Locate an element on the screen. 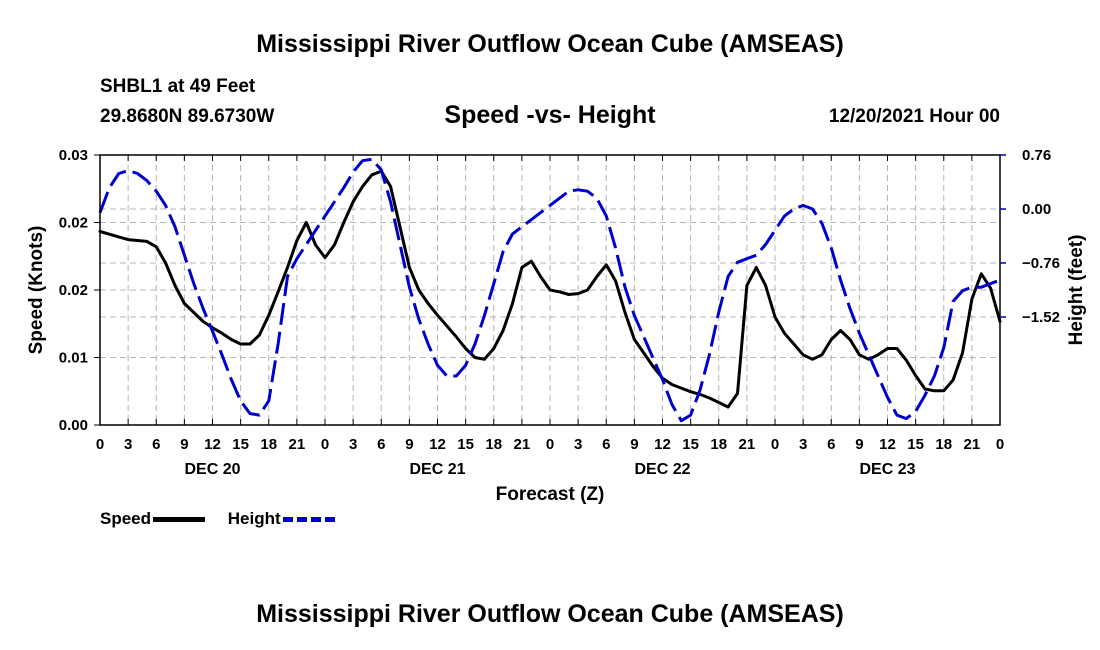 This screenshot has width=1100, height=650. y2-tick-label: 0.00 is located at coordinates (1036, 209).